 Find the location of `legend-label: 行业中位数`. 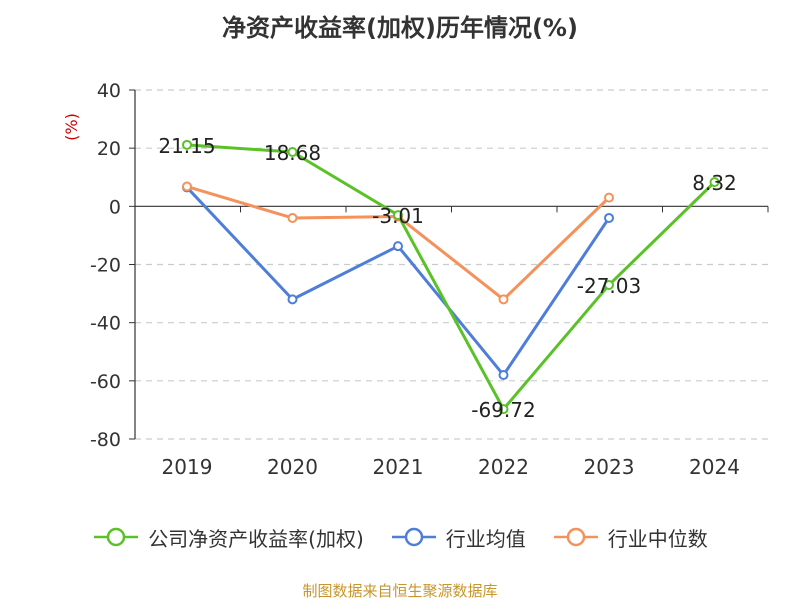

legend-label: 行业中位数 is located at coordinates (657, 538).